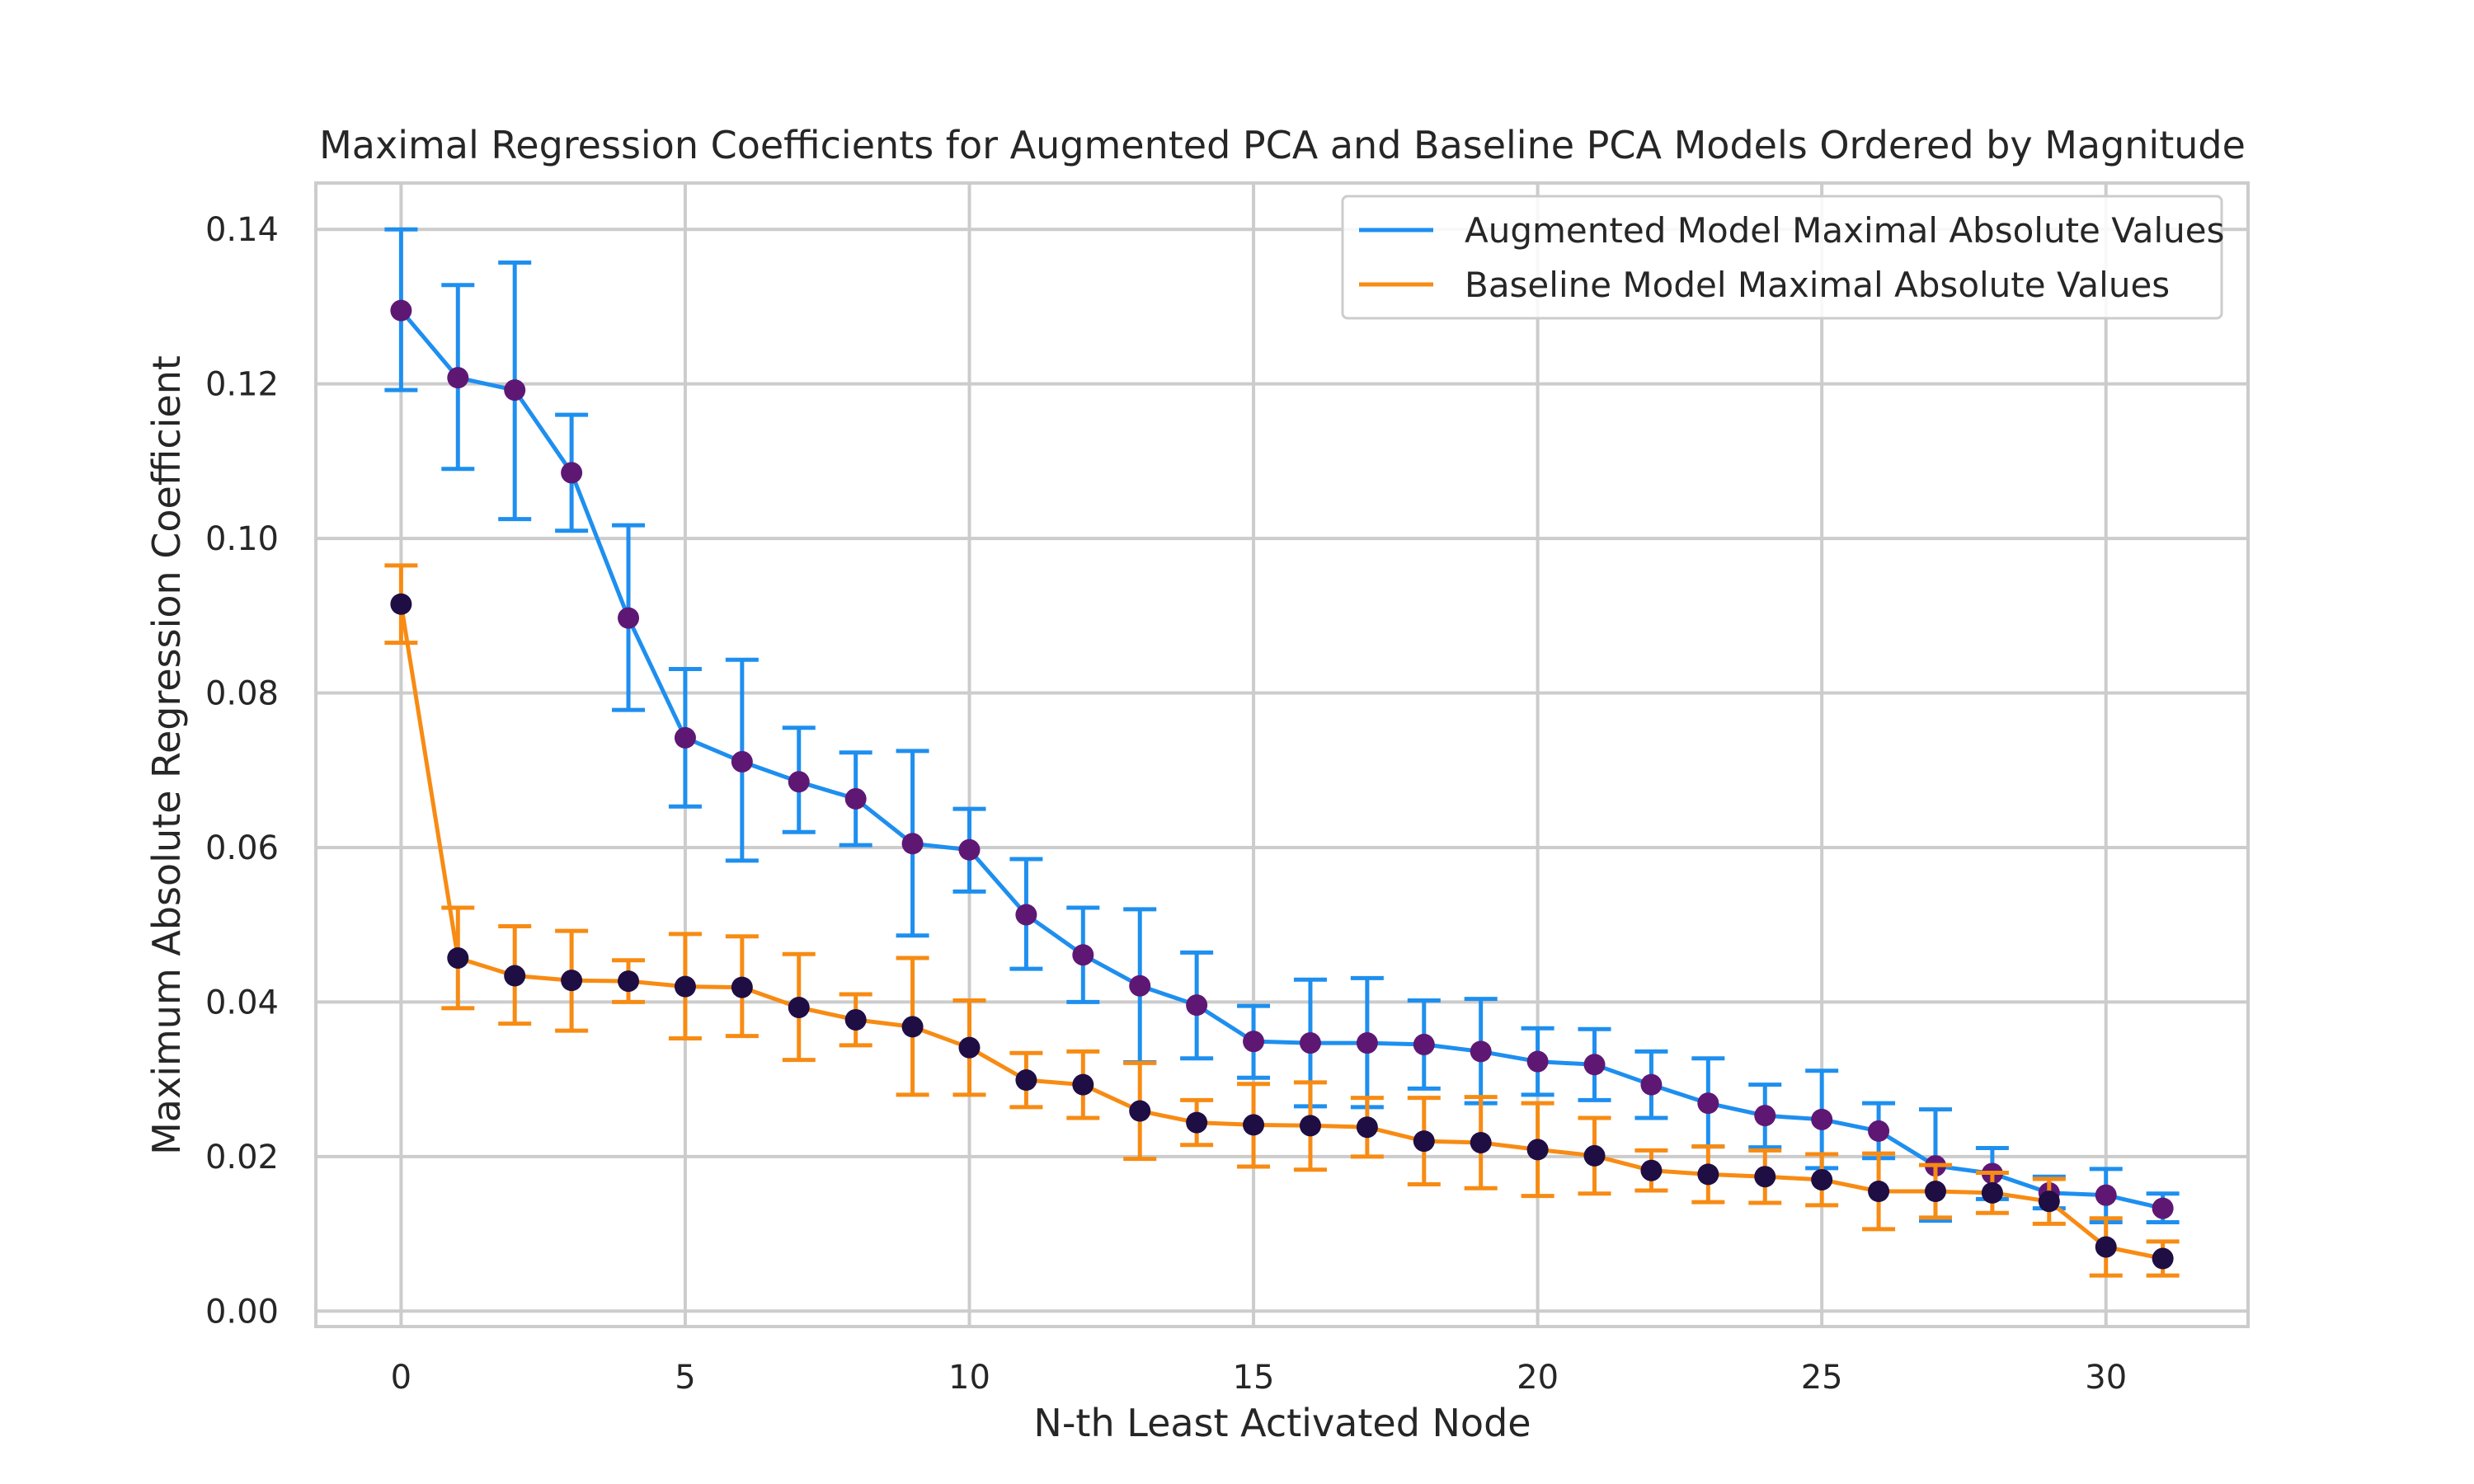 This screenshot has height=1484, width=2474. I want to click on y-tick-label: 0.12, so click(242, 385).